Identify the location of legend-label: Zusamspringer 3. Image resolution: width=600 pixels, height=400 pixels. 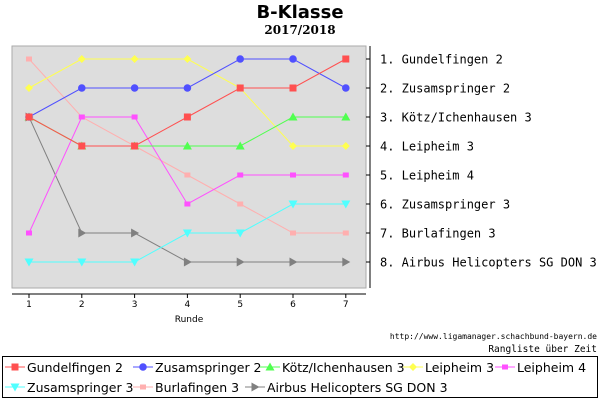
(80, 387).